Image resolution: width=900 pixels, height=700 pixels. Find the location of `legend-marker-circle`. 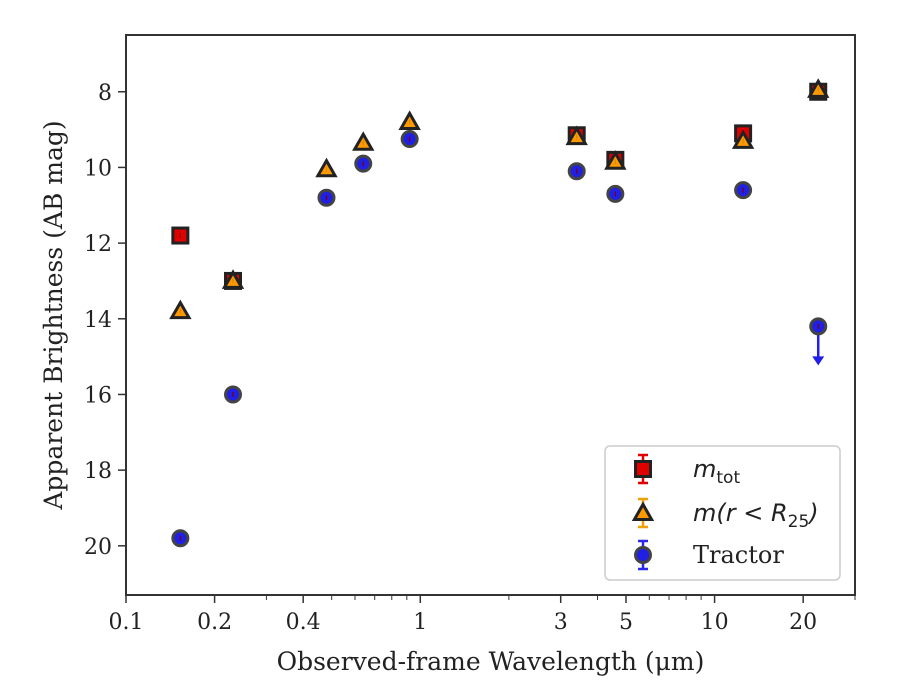

legend-marker-circle is located at coordinates (643, 555).